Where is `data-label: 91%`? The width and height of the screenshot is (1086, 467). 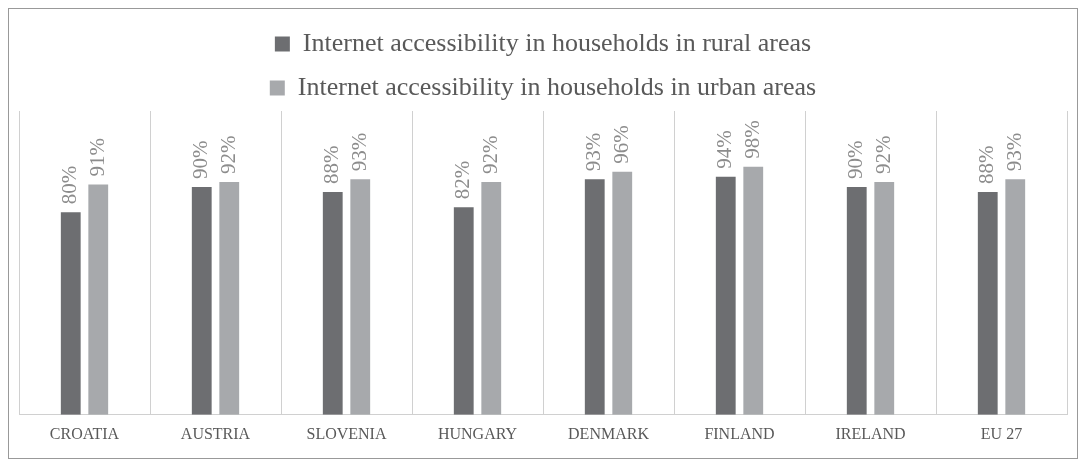
data-label: 91% is located at coordinates (96, 157).